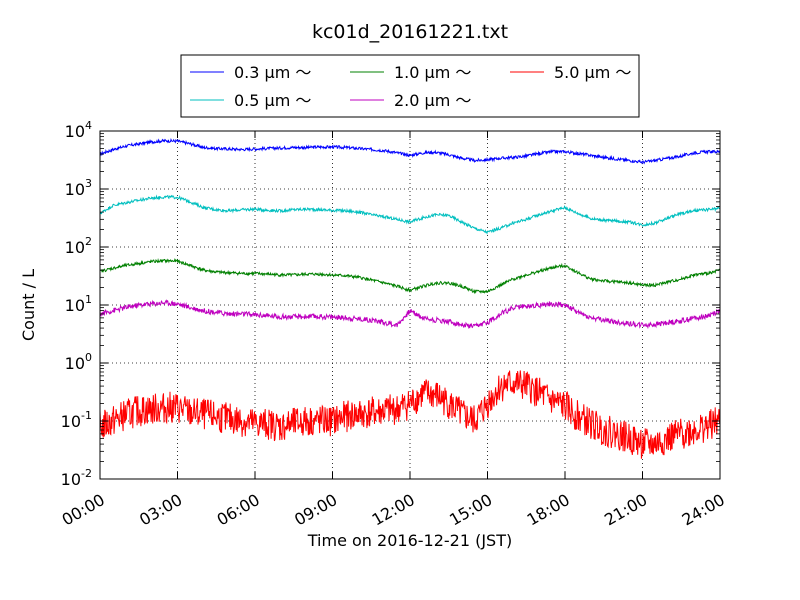 This screenshot has width=800, height=600. Describe the element at coordinates (625, 510) in the screenshot. I see `x-tick-label: 21:00` at that location.